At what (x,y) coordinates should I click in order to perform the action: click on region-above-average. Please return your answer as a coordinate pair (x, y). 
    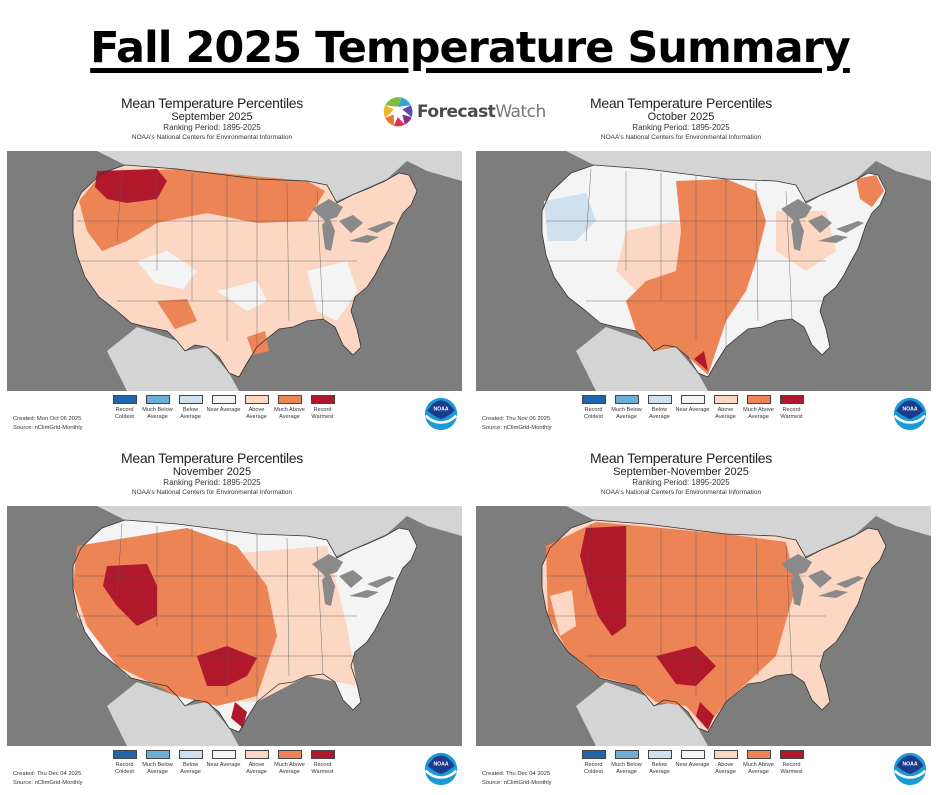
    Looking at the image, I should click on (563, 613).